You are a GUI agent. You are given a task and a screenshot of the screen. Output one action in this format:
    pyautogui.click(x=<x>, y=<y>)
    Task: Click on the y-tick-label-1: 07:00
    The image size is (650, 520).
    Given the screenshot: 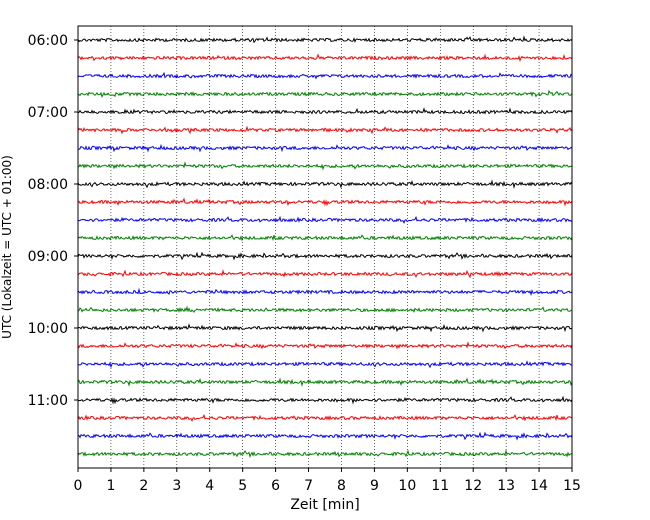 What is the action you would take?
    pyautogui.click(x=48, y=113)
    